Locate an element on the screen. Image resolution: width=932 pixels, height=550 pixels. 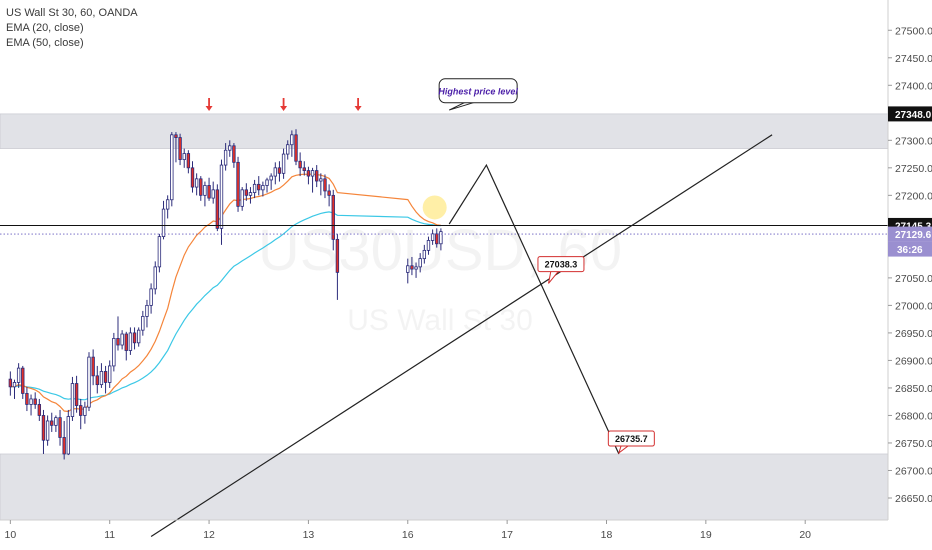
projection-path is located at coordinates (534, 309).